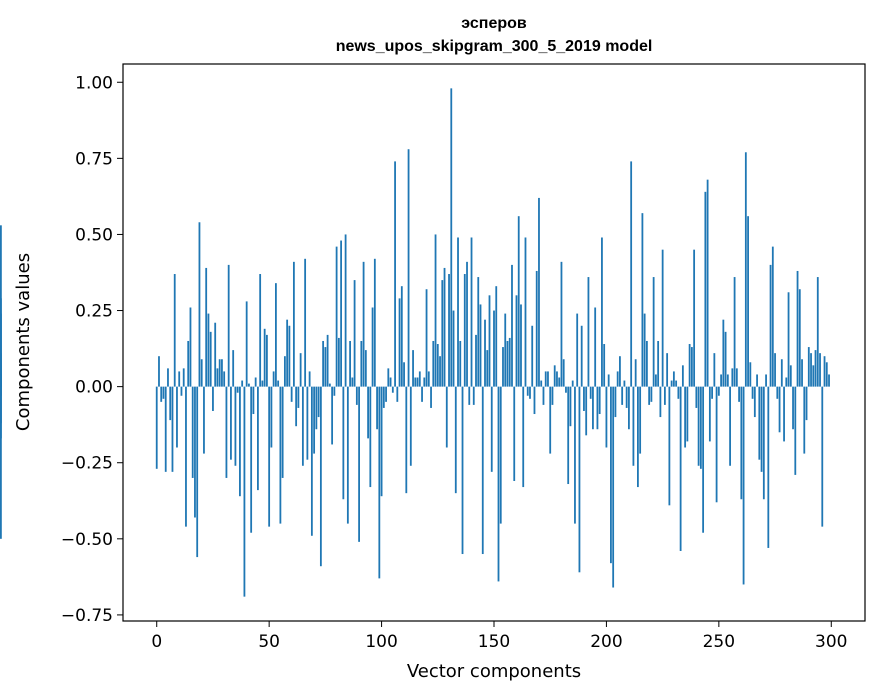  Describe the element at coordinates (94, 159) in the screenshot. I see `y-tick-label: 0.75` at that location.